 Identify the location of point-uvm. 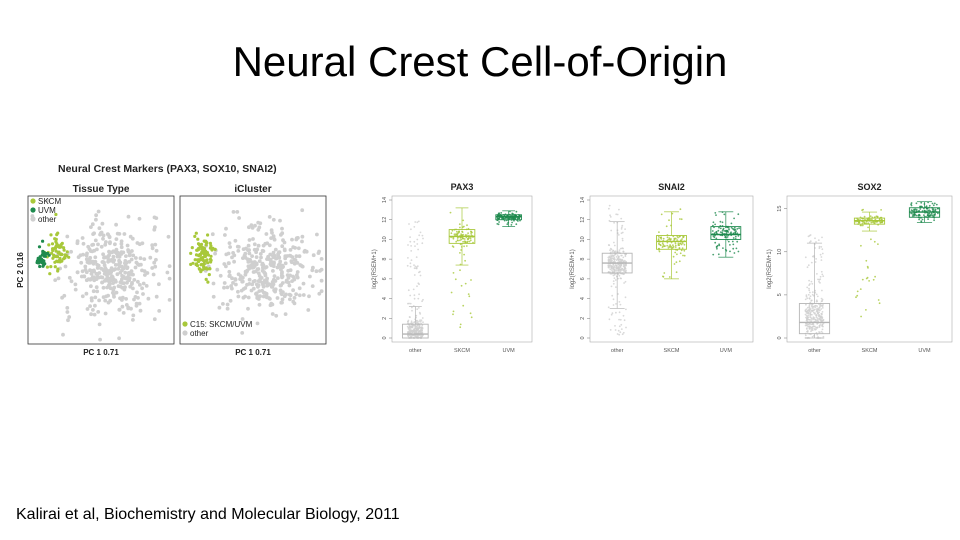
(44, 265).